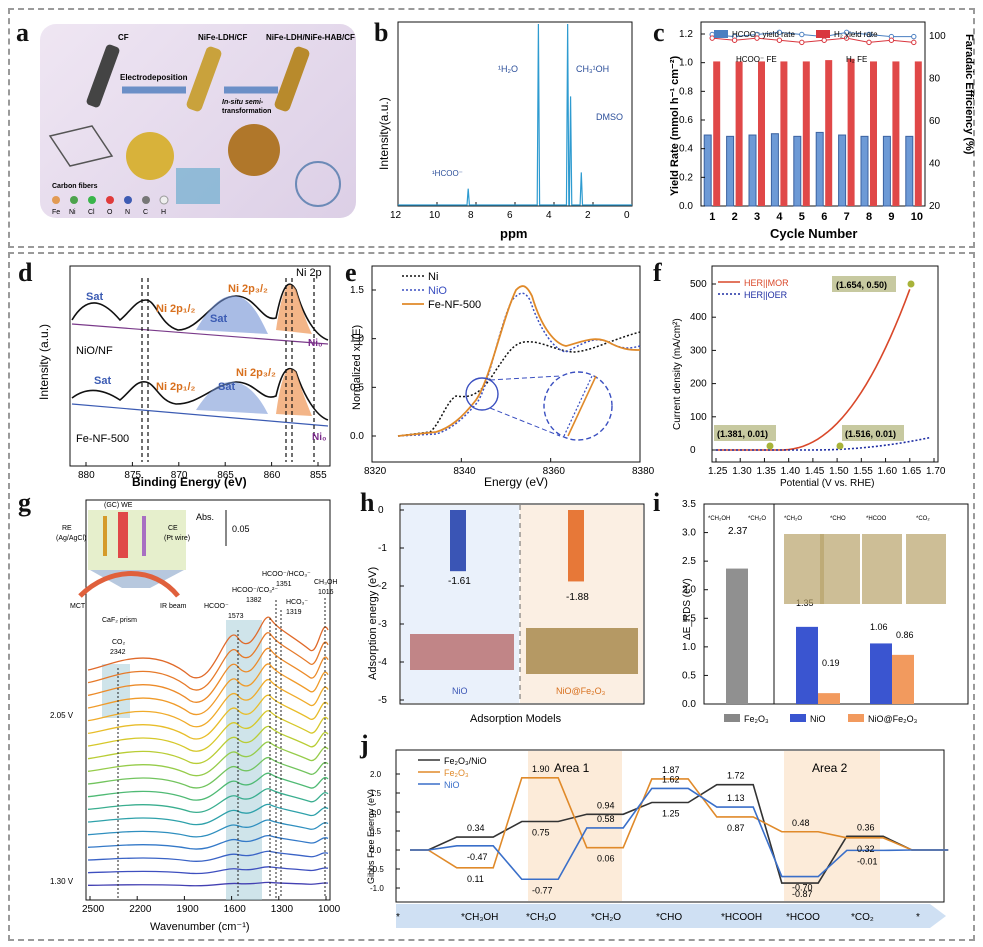  I want to click on j-category-label: *CO₂, so click(862, 917).